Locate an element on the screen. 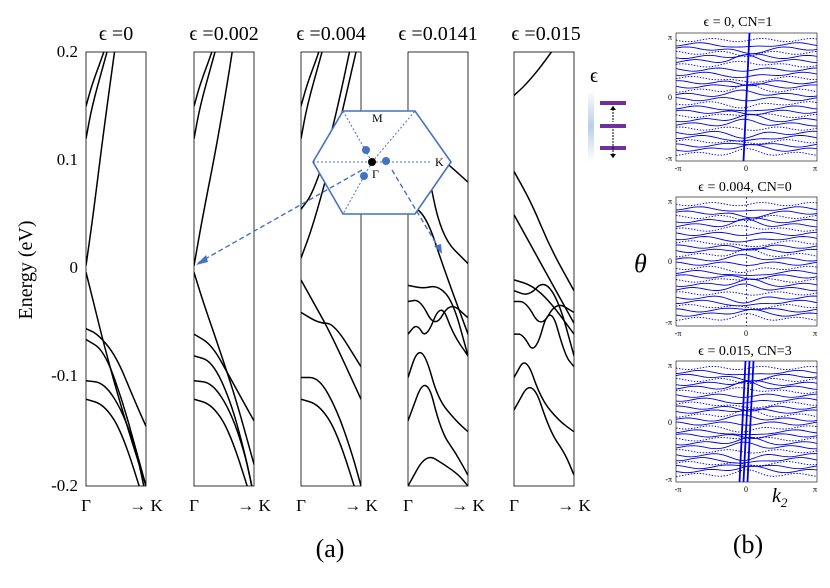  strain-icon: ϵ is located at coordinates (607, 113).